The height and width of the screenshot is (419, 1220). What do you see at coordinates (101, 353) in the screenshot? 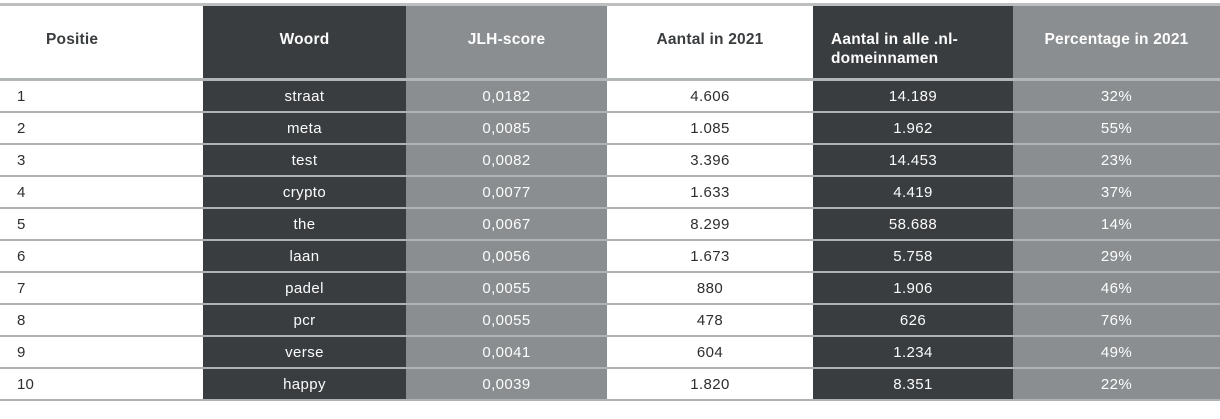
I see `cell-positie: 9` at bounding box center [101, 353].